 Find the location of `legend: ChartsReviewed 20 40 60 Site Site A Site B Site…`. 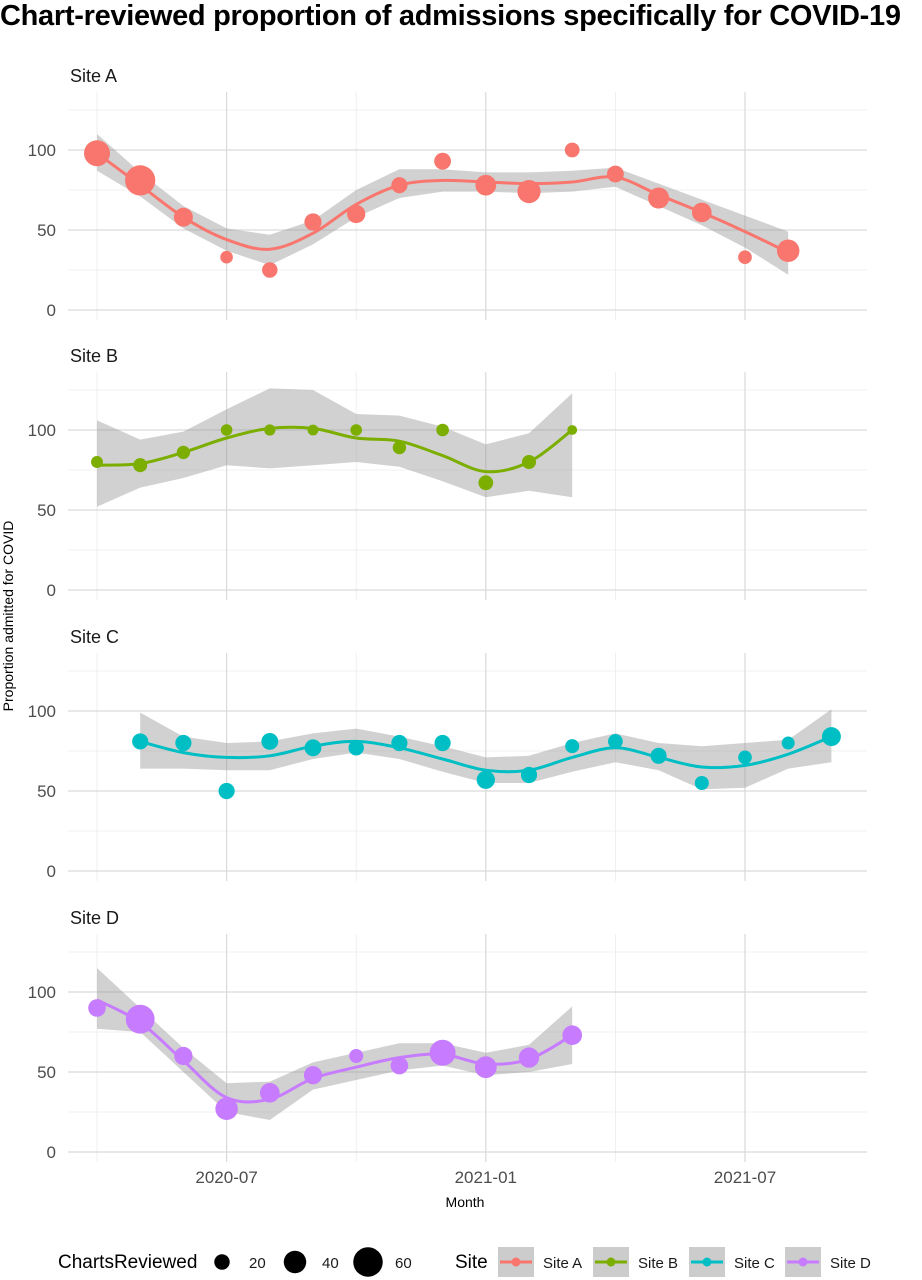

legend: ChartsReviewed 20 40 60 Site Site A Site B Site… is located at coordinates (464, 1262).